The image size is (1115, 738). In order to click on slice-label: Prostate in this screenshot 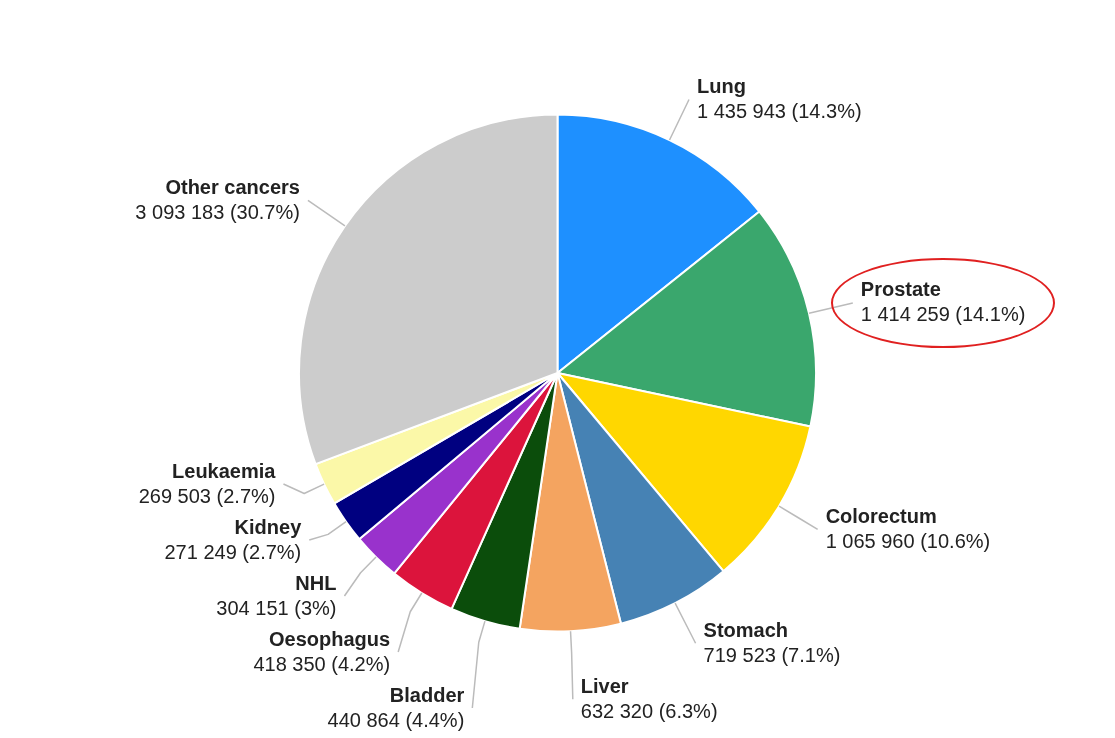, I will do `click(900, 289)`.